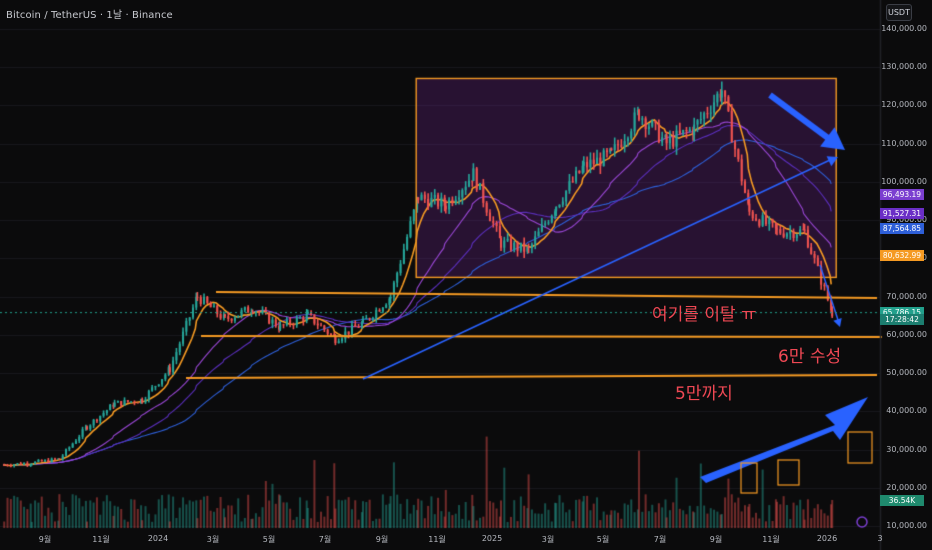 The height and width of the screenshot is (550, 932). Describe the element at coordinates (902, 255) in the screenshot. I see `price-tag: 80,632.99` at that location.